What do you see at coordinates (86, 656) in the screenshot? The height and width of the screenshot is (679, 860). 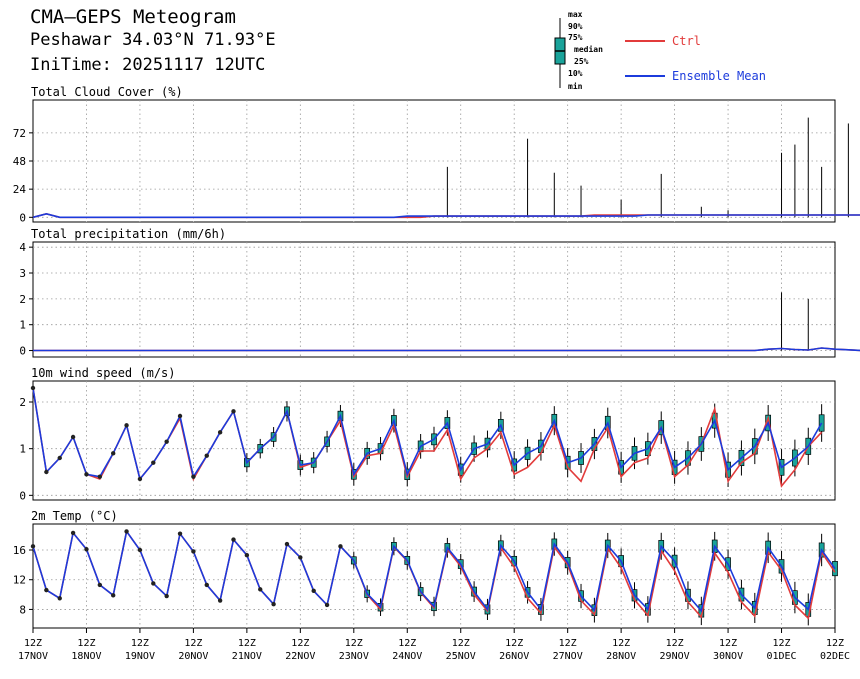 I see `x-tick-date: 18NOV` at bounding box center [86, 656].